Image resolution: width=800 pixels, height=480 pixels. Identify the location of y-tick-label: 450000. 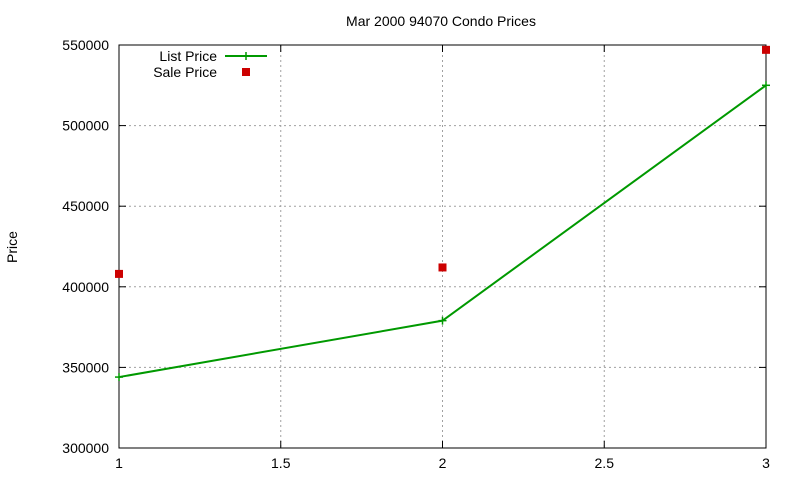
(85, 206).